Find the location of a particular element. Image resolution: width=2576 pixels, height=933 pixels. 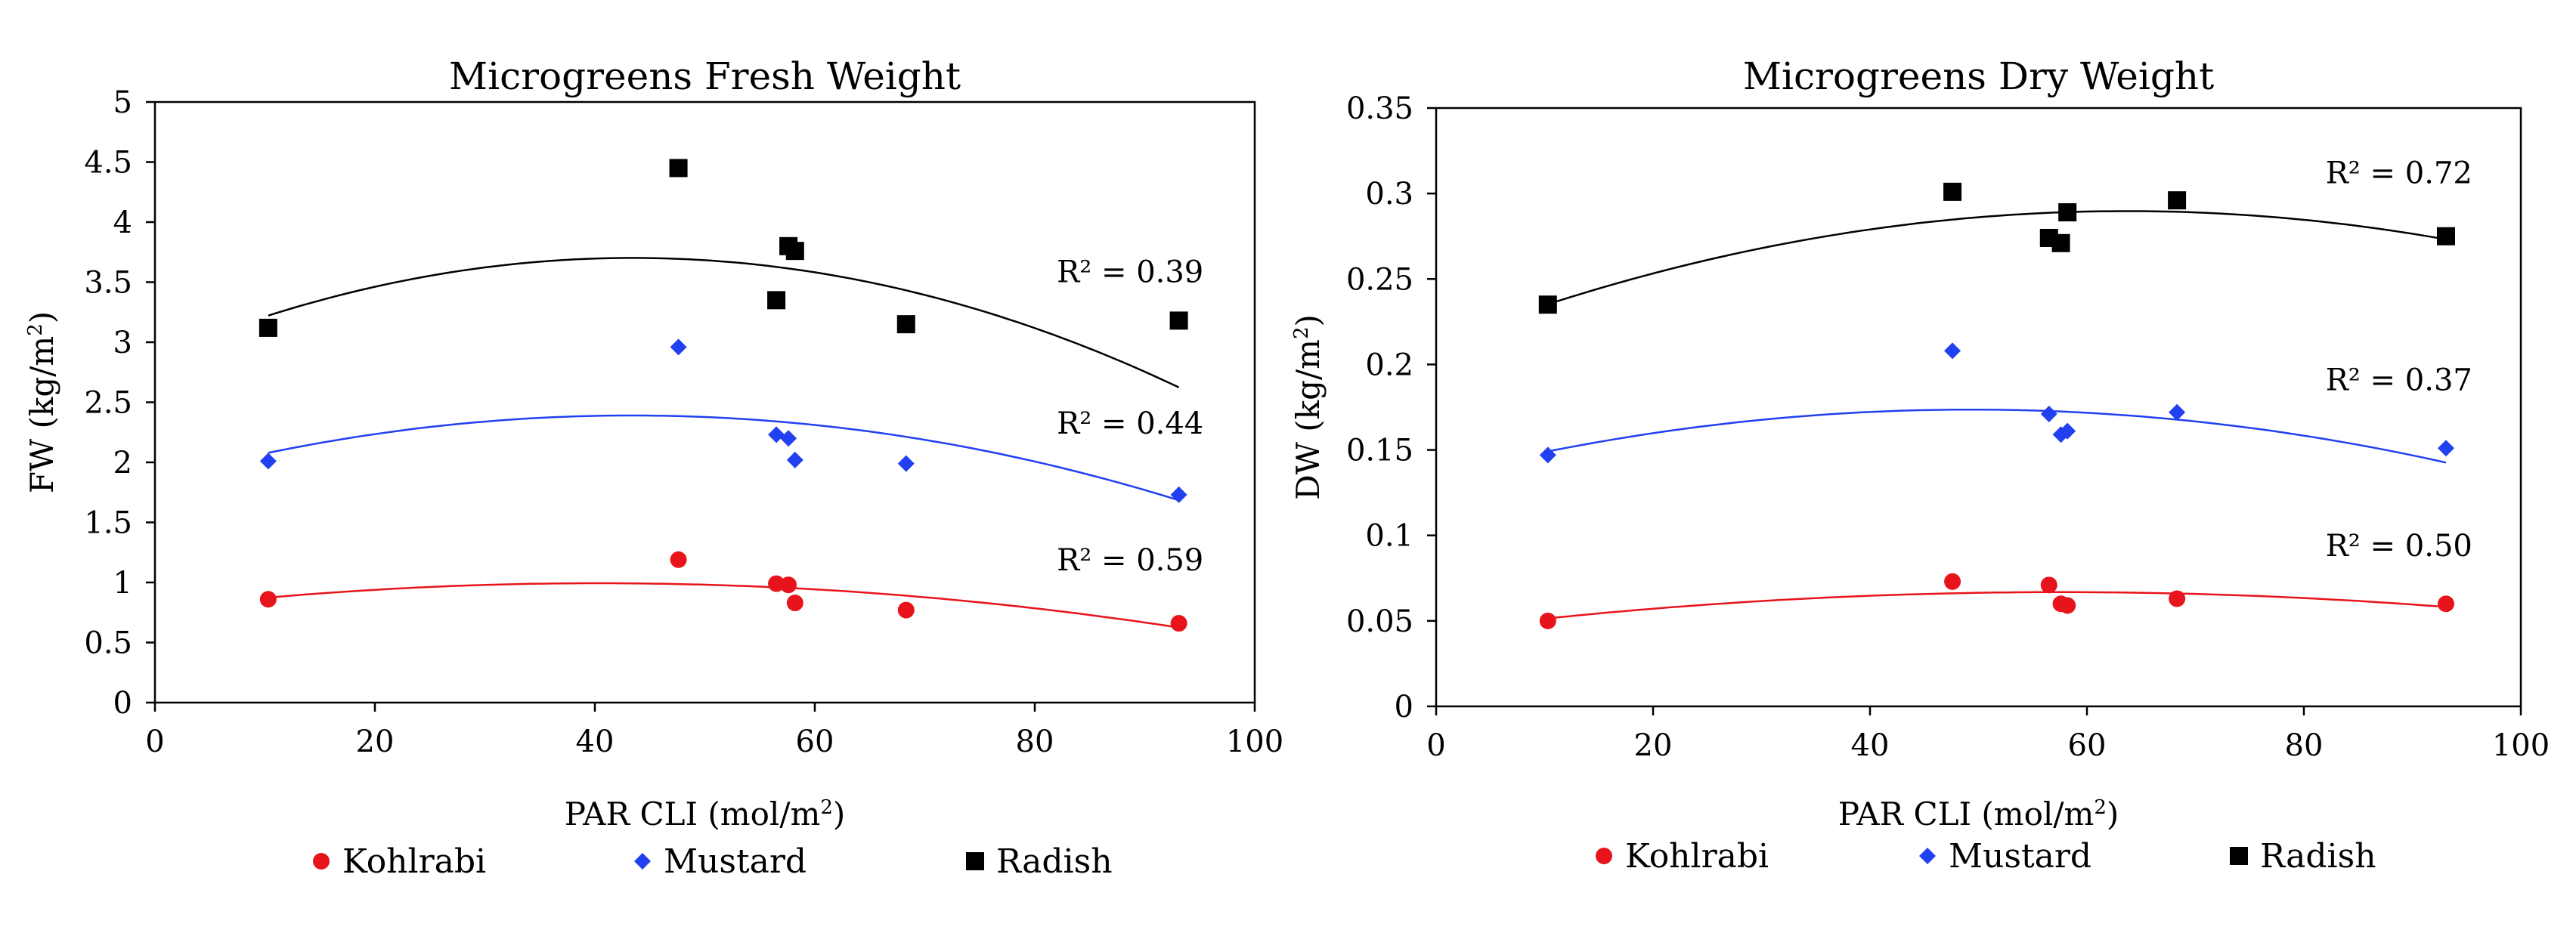

y-tick-label: 3 is located at coordinates (122, 343).